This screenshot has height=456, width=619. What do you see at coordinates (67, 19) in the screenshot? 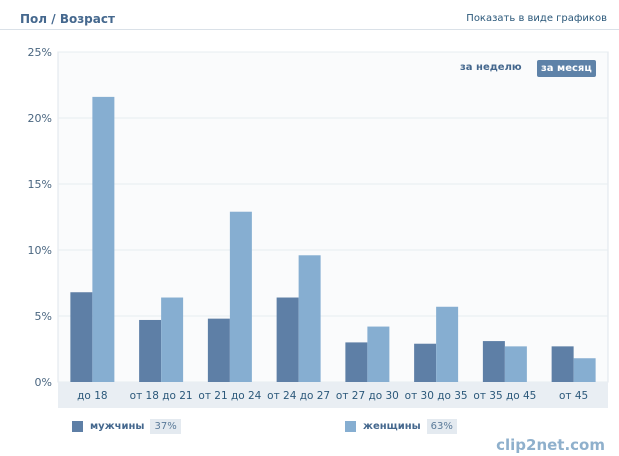
I see `page-title: Пол / Возраст` at bounding box center [67, 19].